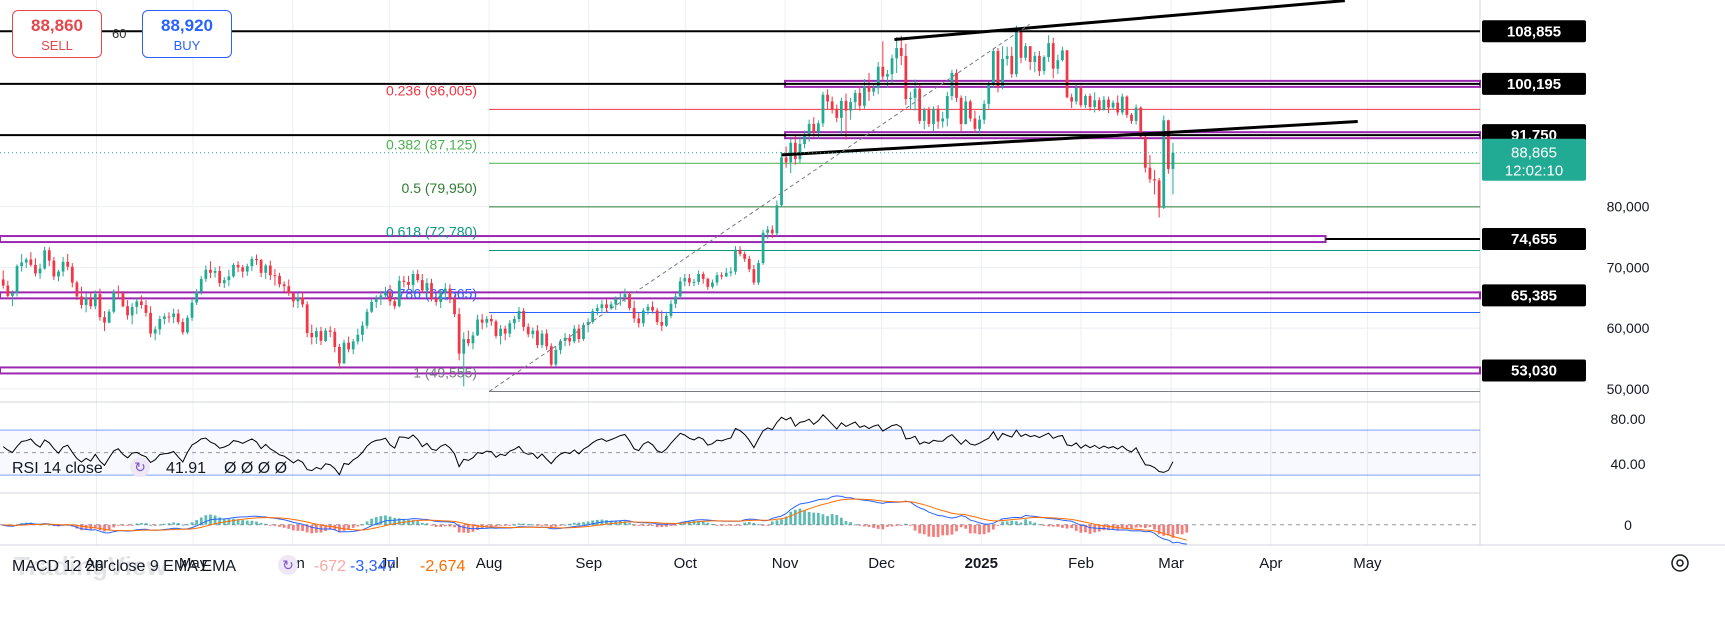  I want to click on rsi-legend-value: 41.91, so click(186, 468).